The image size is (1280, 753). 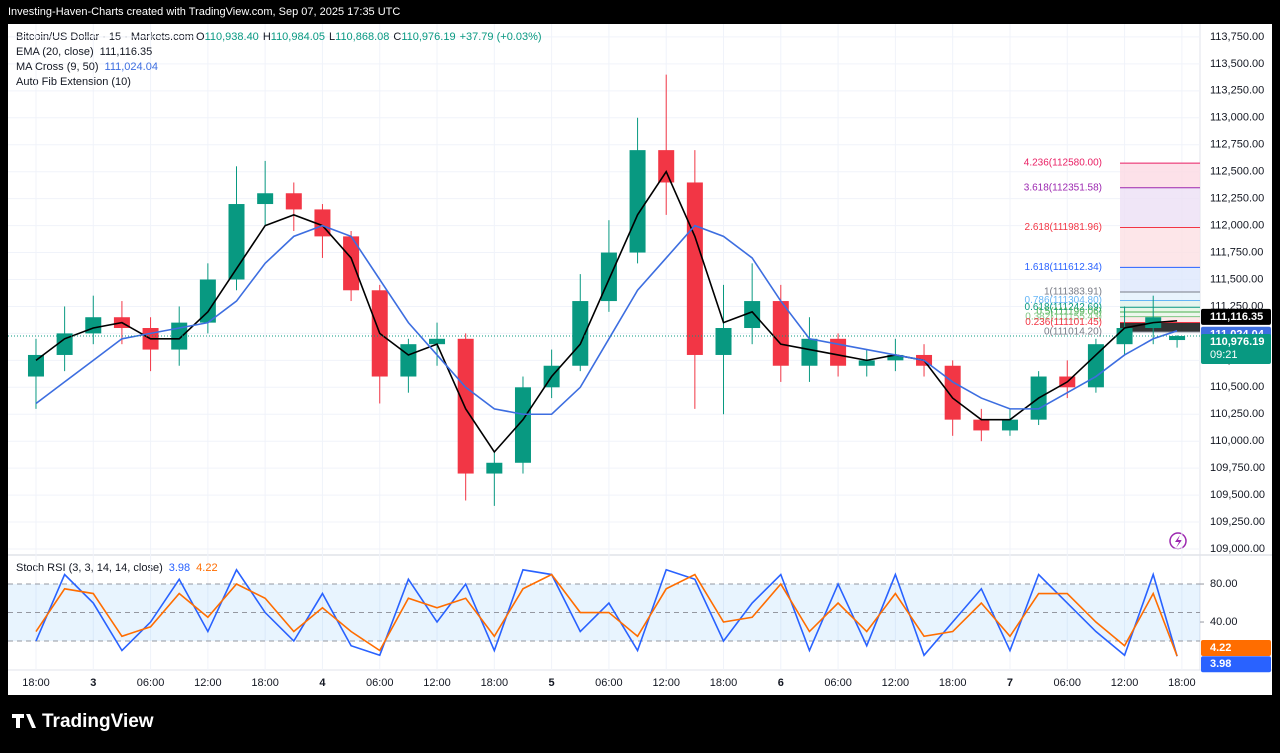 What do you see at coordinates (1237, 226) in the screenshot?
I see `y-tick-label: 112,000.00` at bounding box center [1237, 226].